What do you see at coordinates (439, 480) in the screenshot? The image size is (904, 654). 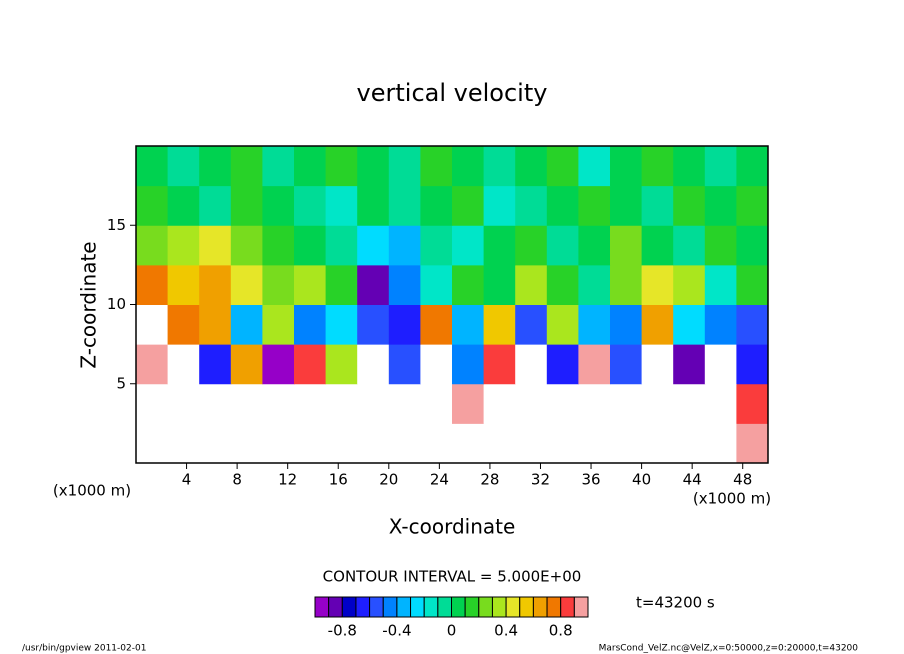 I see `x-tick-label: 24` at bounding box center [439, 480].